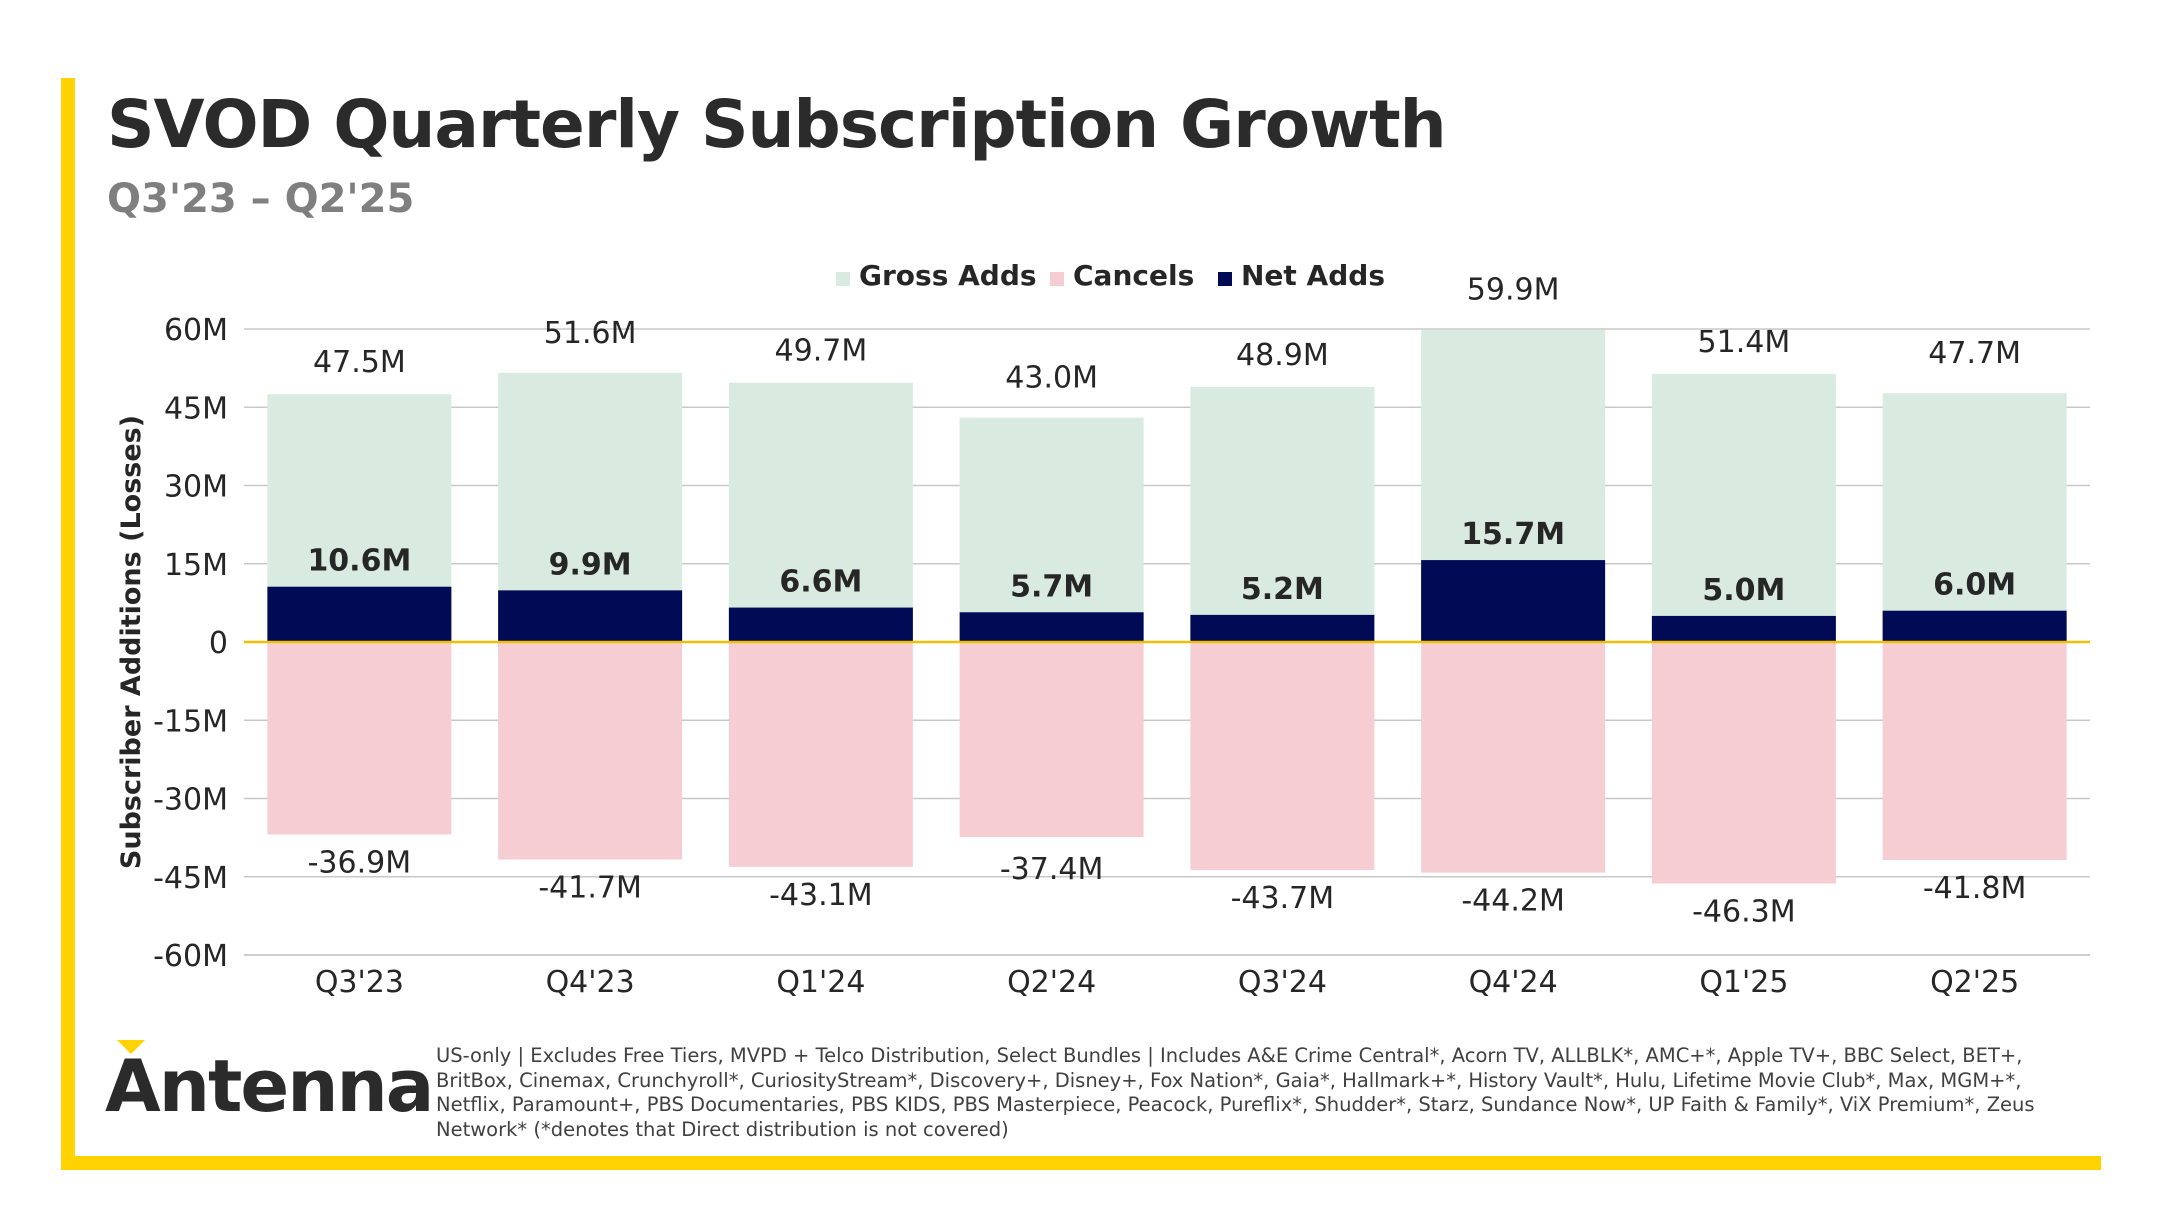  I want to click on legend-label: Cancels, so click(1133, 275).